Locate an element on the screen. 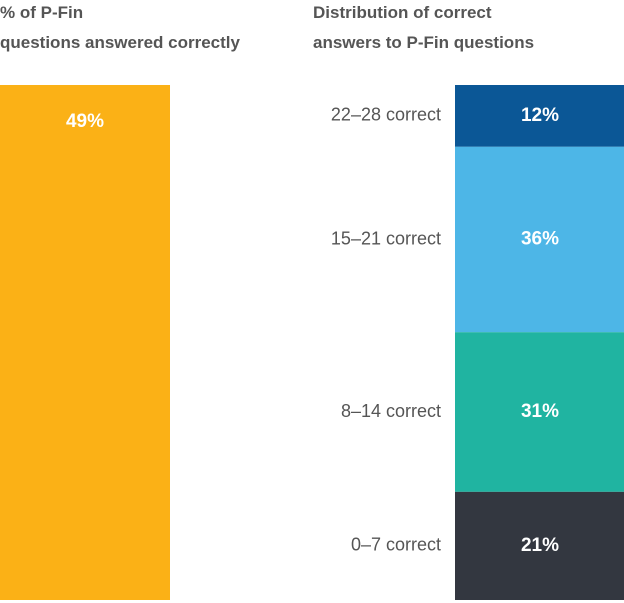 The image size is (624, 603). value-label: 36% is located at coordinates (540, 239).